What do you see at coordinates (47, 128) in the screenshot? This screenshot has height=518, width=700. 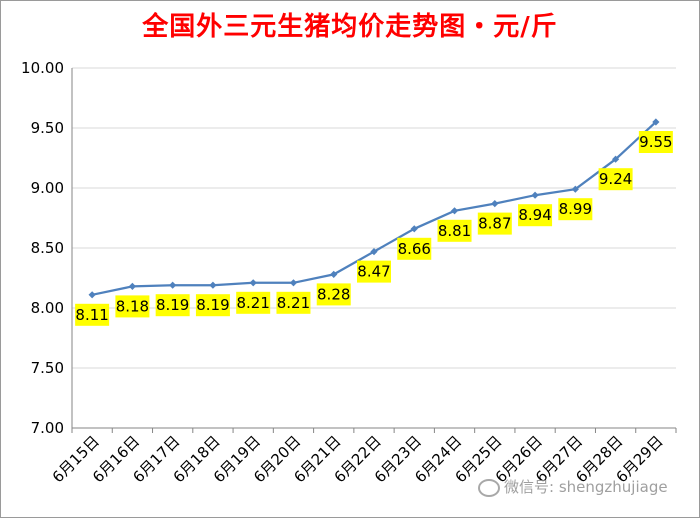 I see `y-tick-label: 9.50` at bounding box center [47, 128].